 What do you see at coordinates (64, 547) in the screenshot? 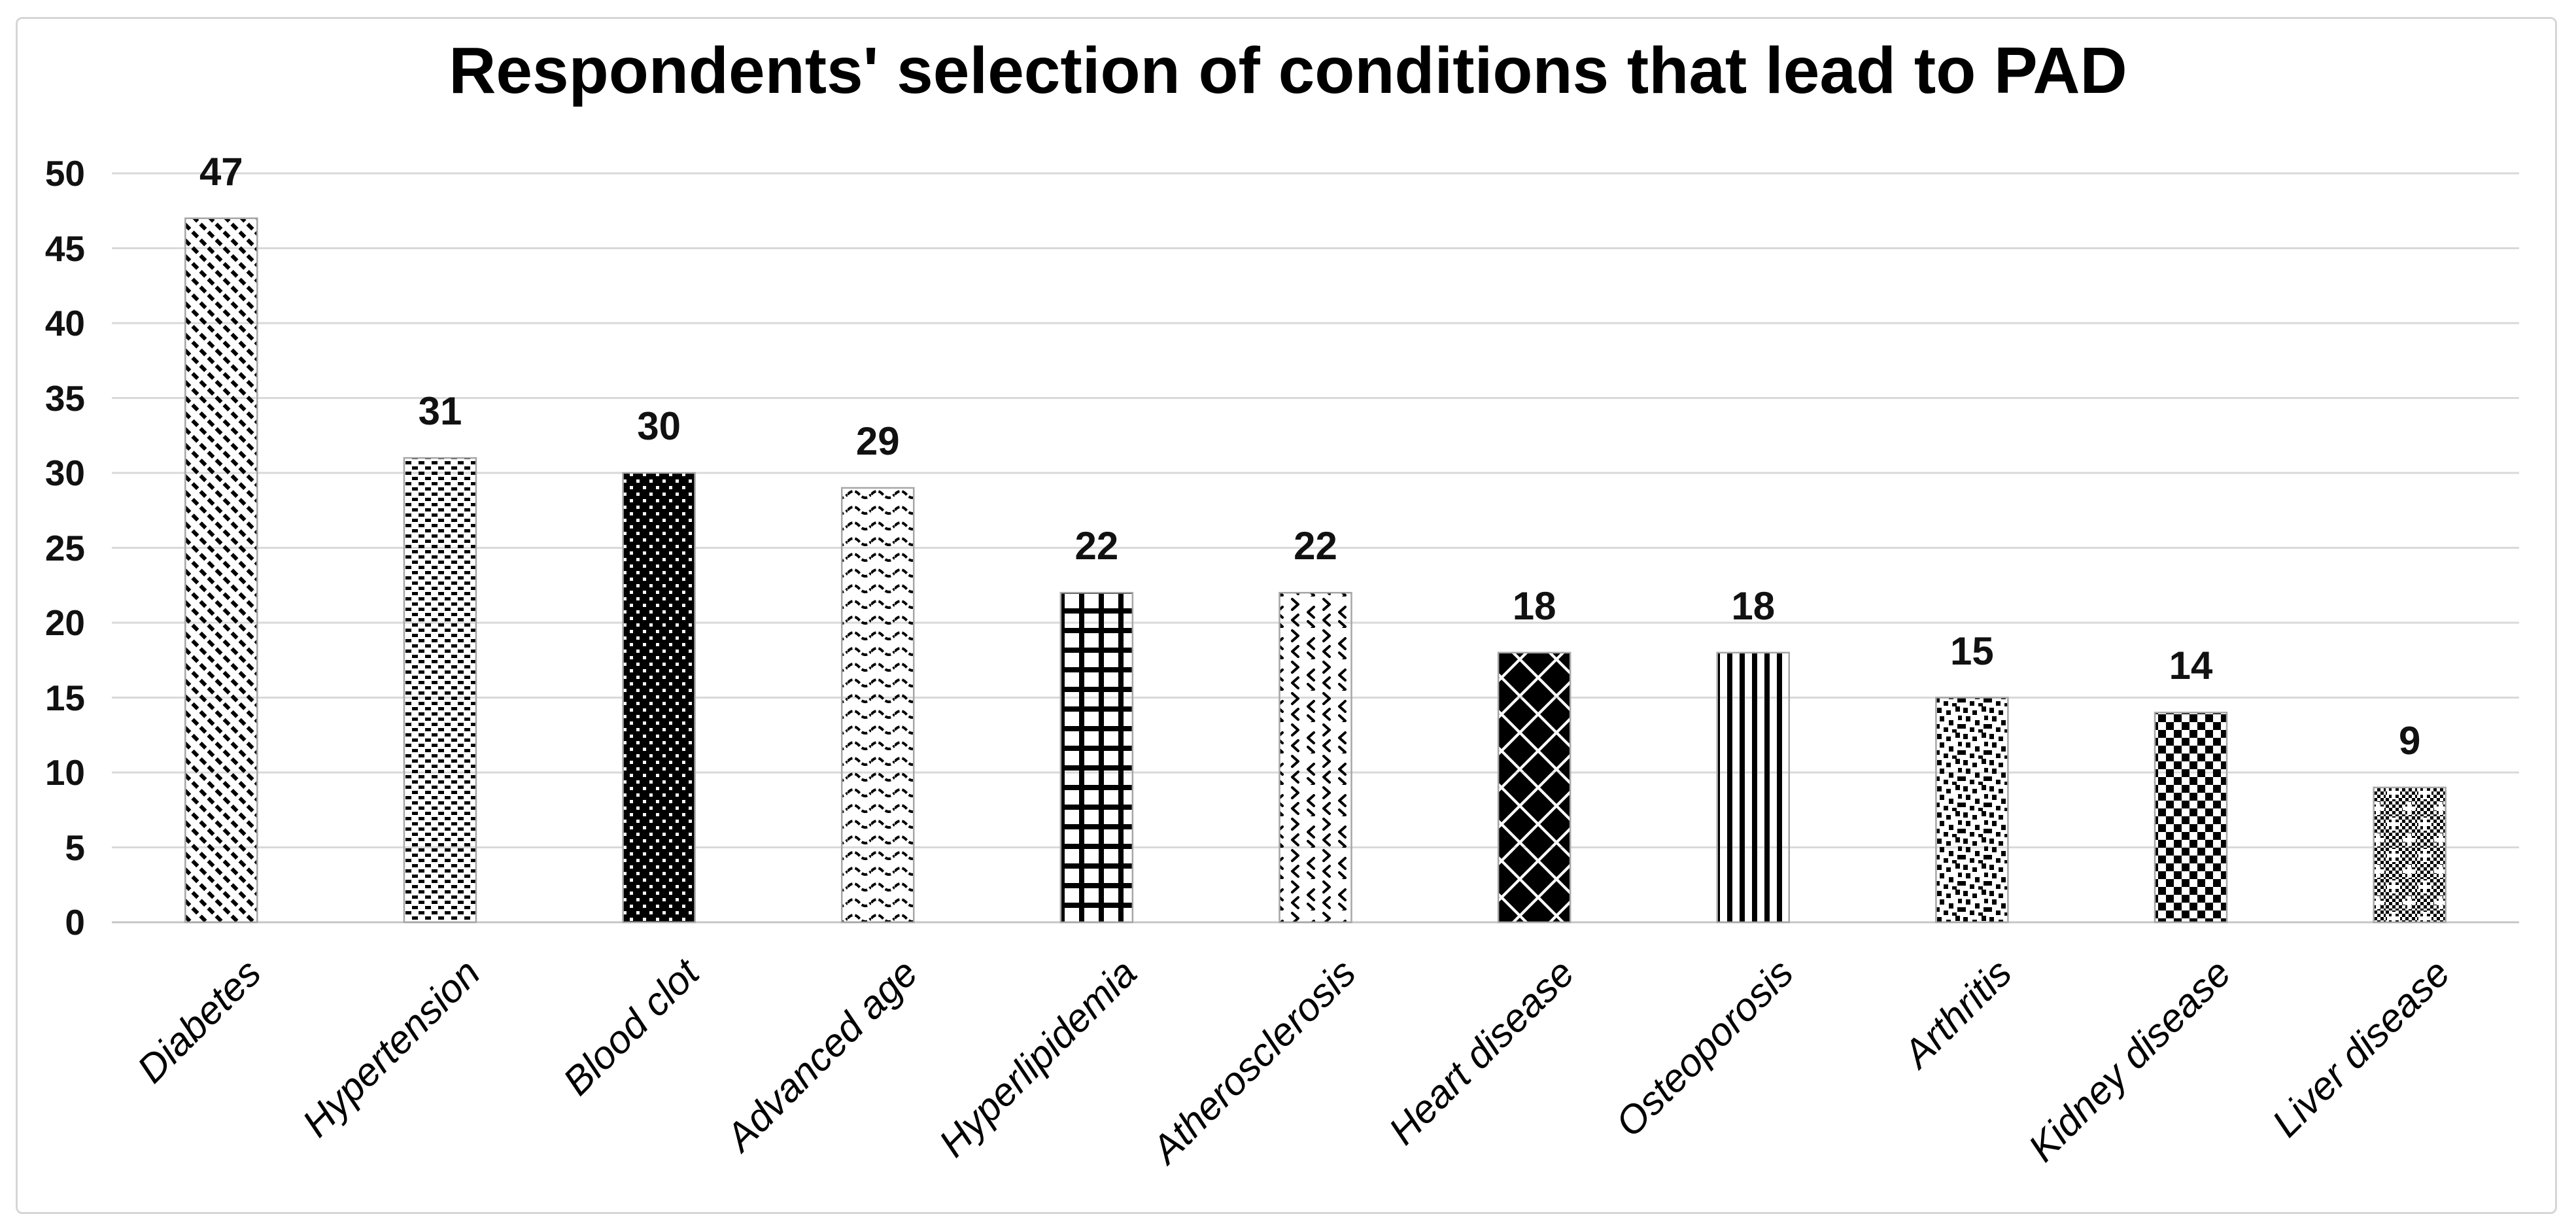
I see `y-axis-tick-label: 25` at bounding box center [64, 547].